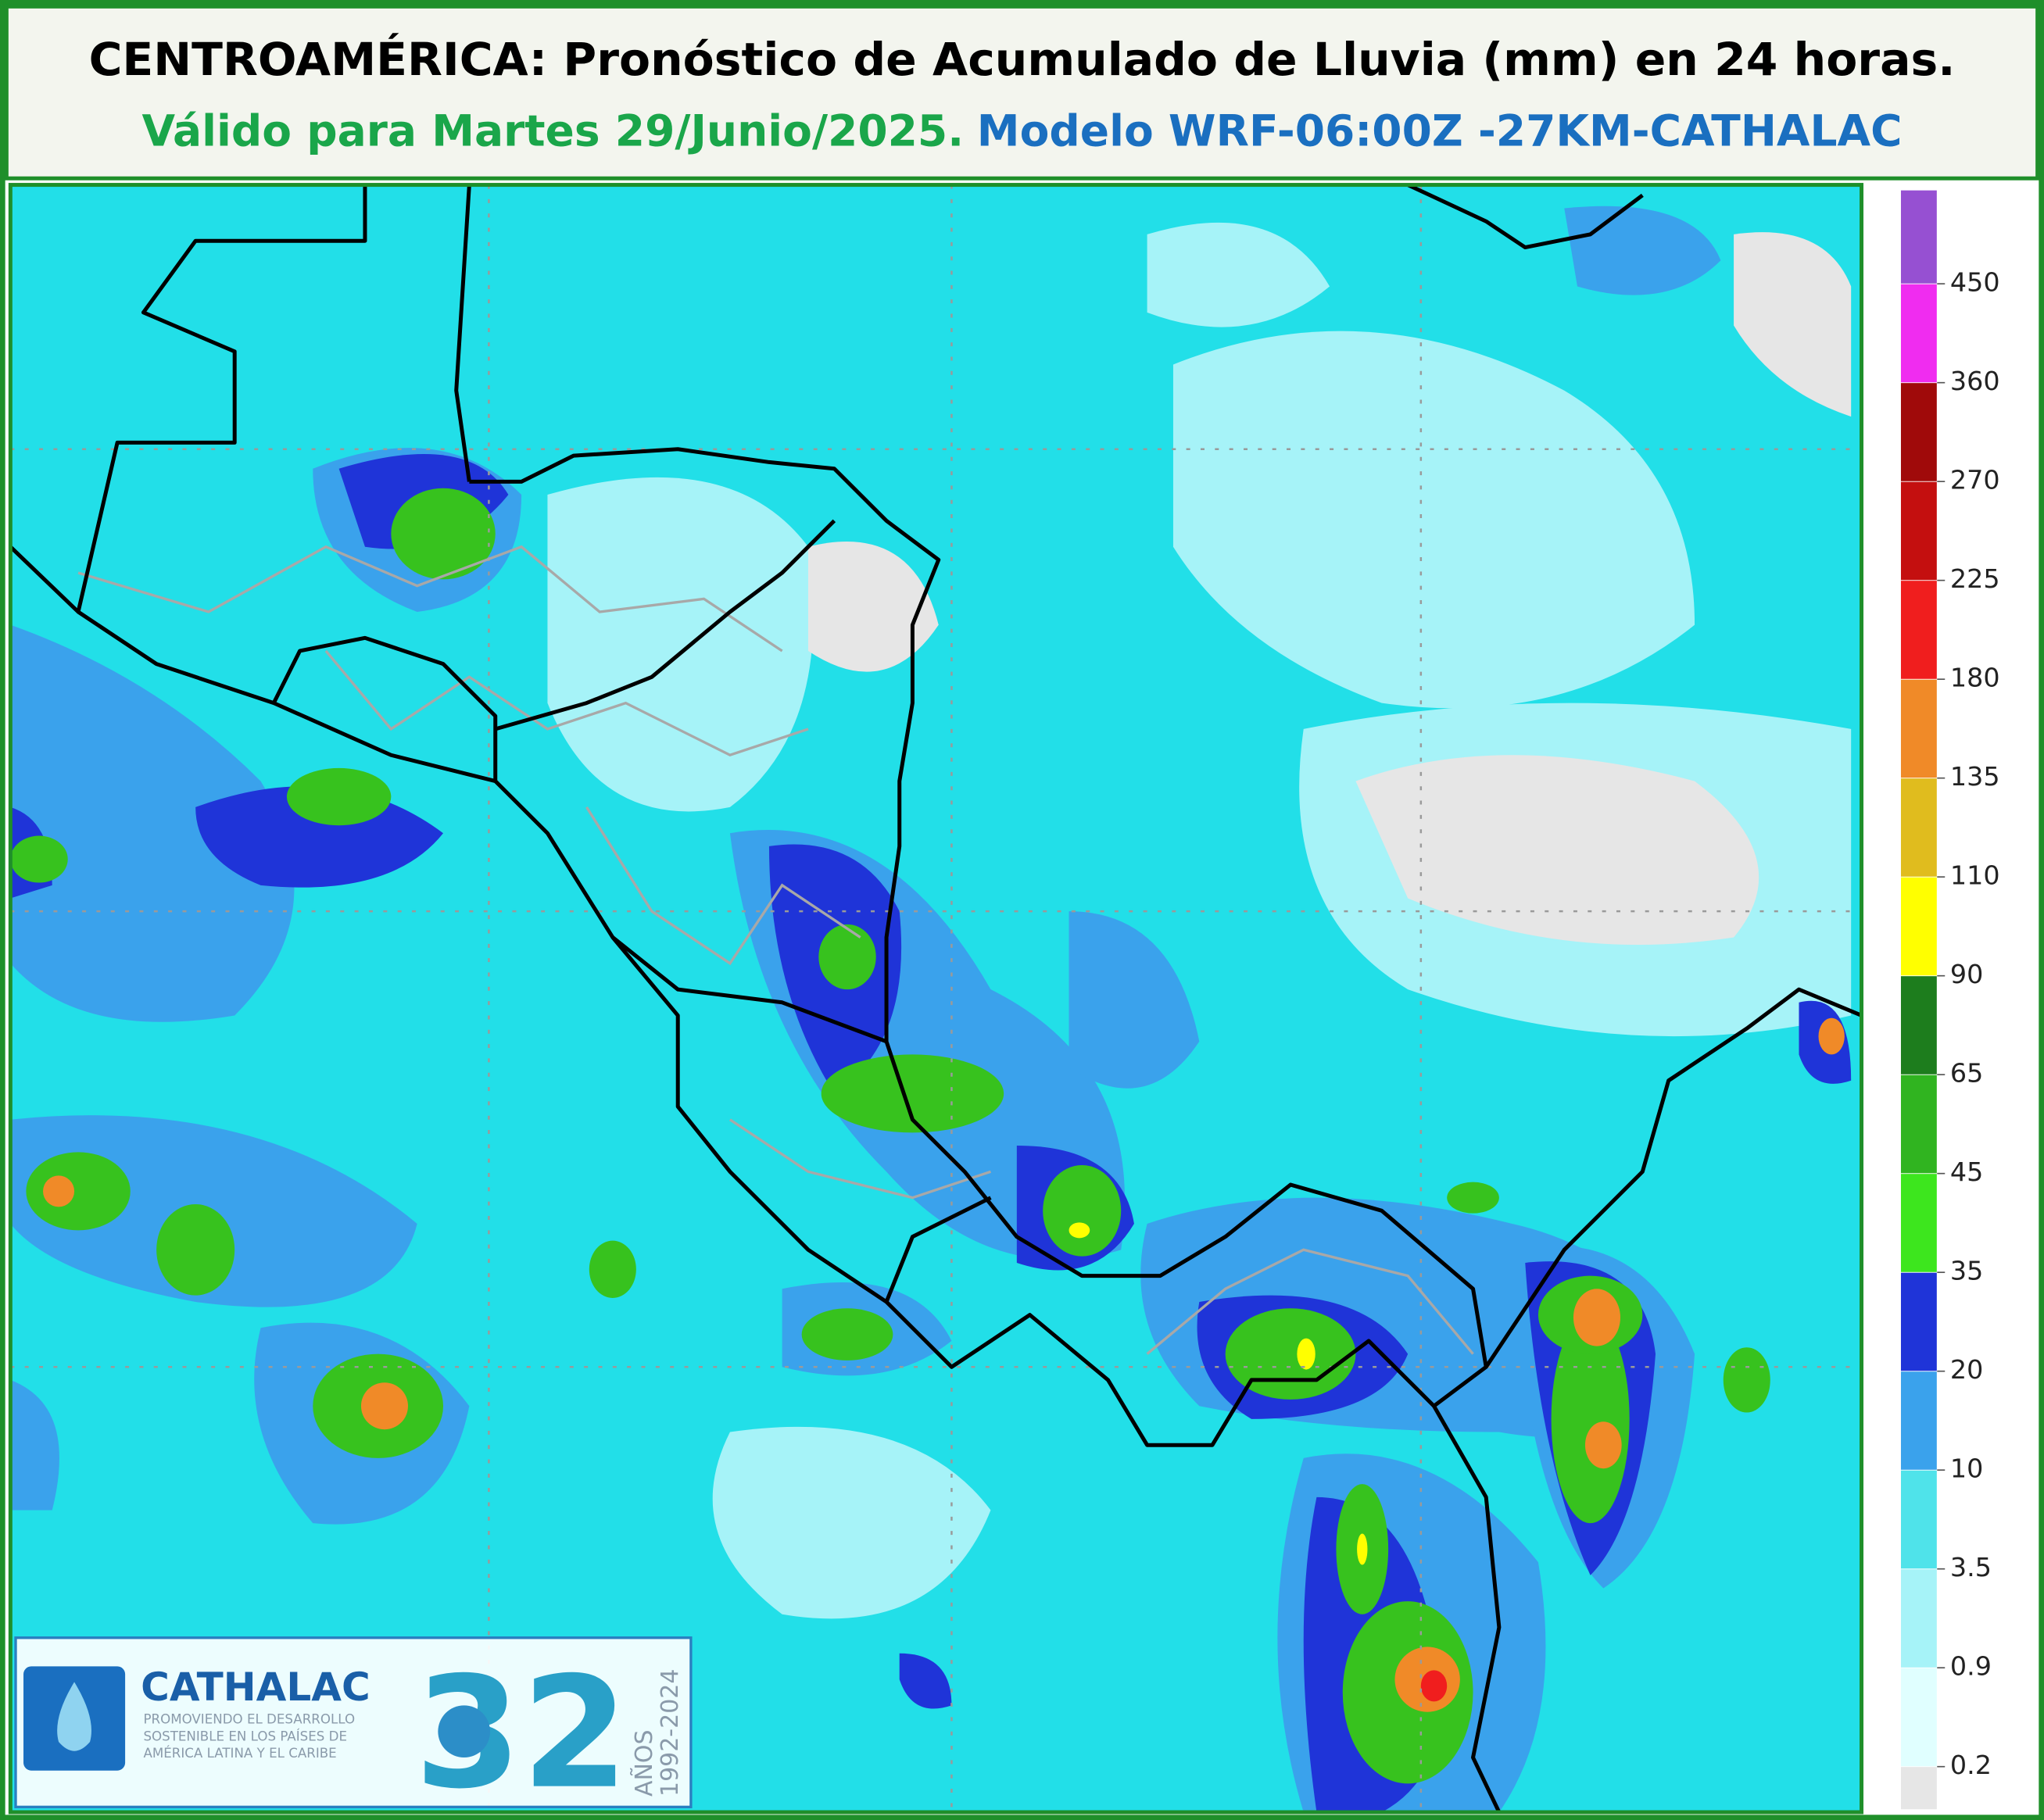  I want to click on logo-years: 1992-2024, so click(671, 1733).